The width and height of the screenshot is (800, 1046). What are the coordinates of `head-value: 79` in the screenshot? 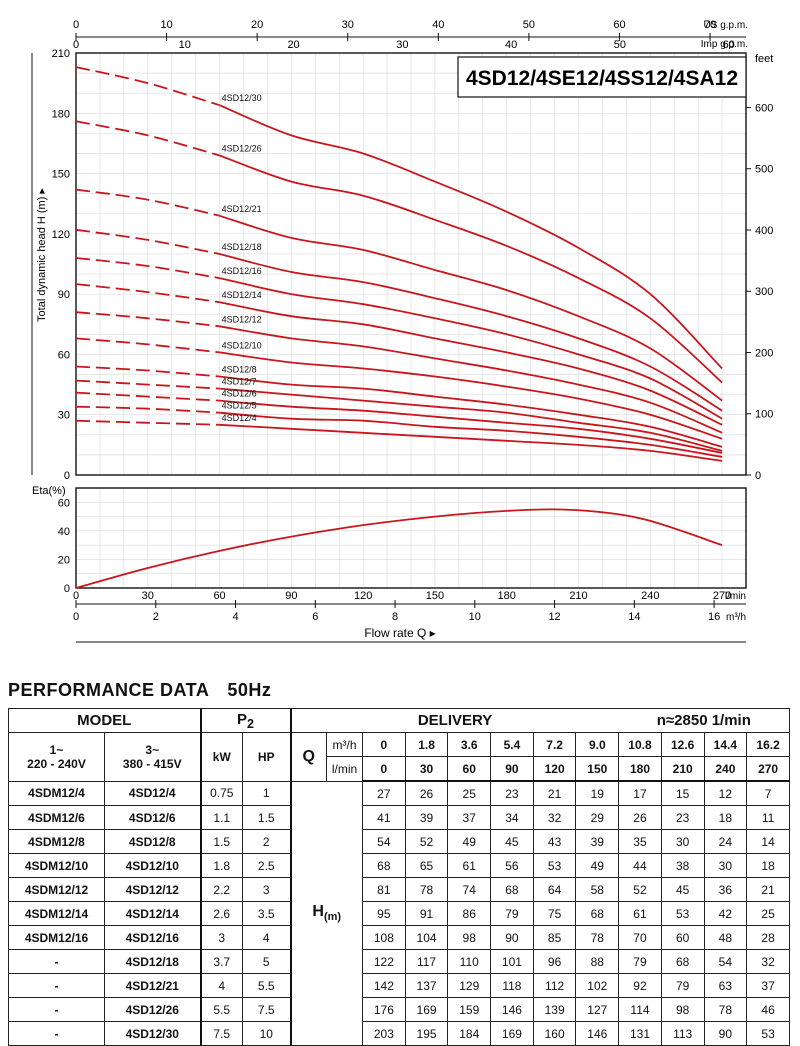 It's located at (512, 913).